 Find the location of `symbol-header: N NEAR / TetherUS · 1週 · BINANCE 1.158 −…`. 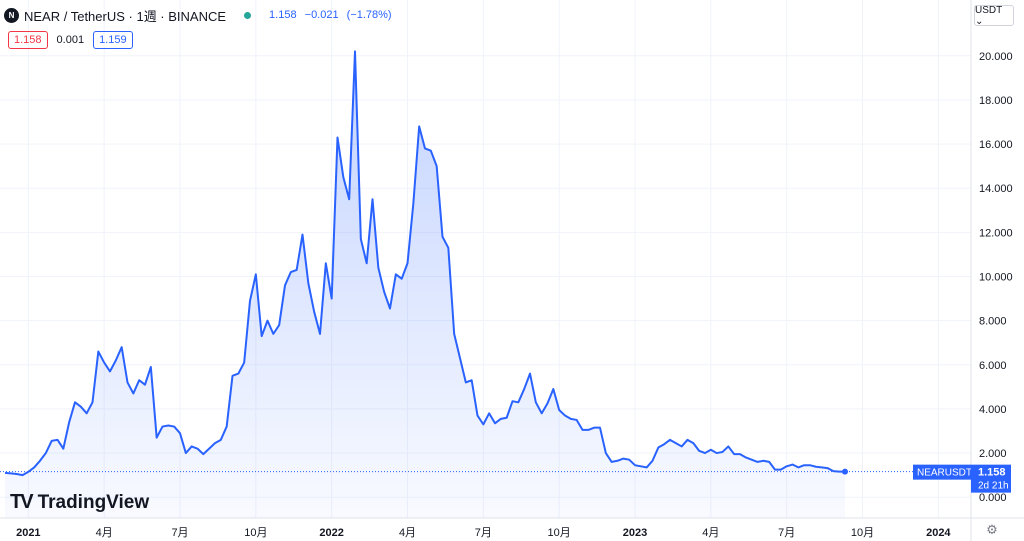

symbol-header: N NEAR / TetherUS · 1週 · BINANCE 1.158 −… is located at coordinates (200, 15).